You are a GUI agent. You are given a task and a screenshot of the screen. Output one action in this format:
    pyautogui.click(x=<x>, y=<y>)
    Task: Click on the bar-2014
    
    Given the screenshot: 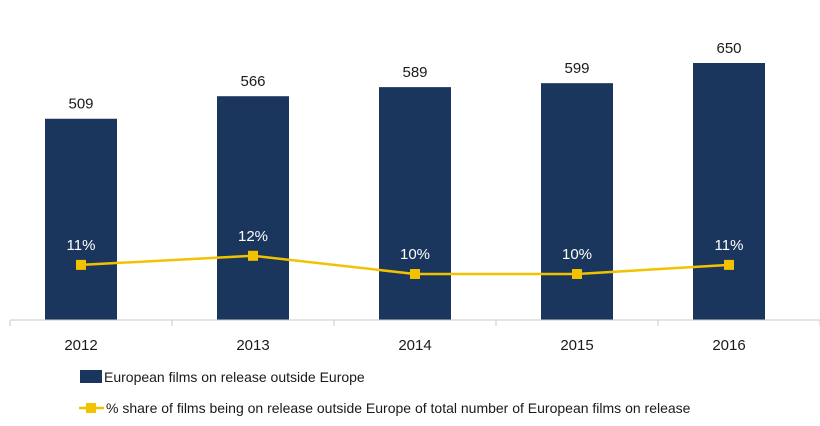 What is the action you would take?
    pyautogui.click(x=415, y=203)
    